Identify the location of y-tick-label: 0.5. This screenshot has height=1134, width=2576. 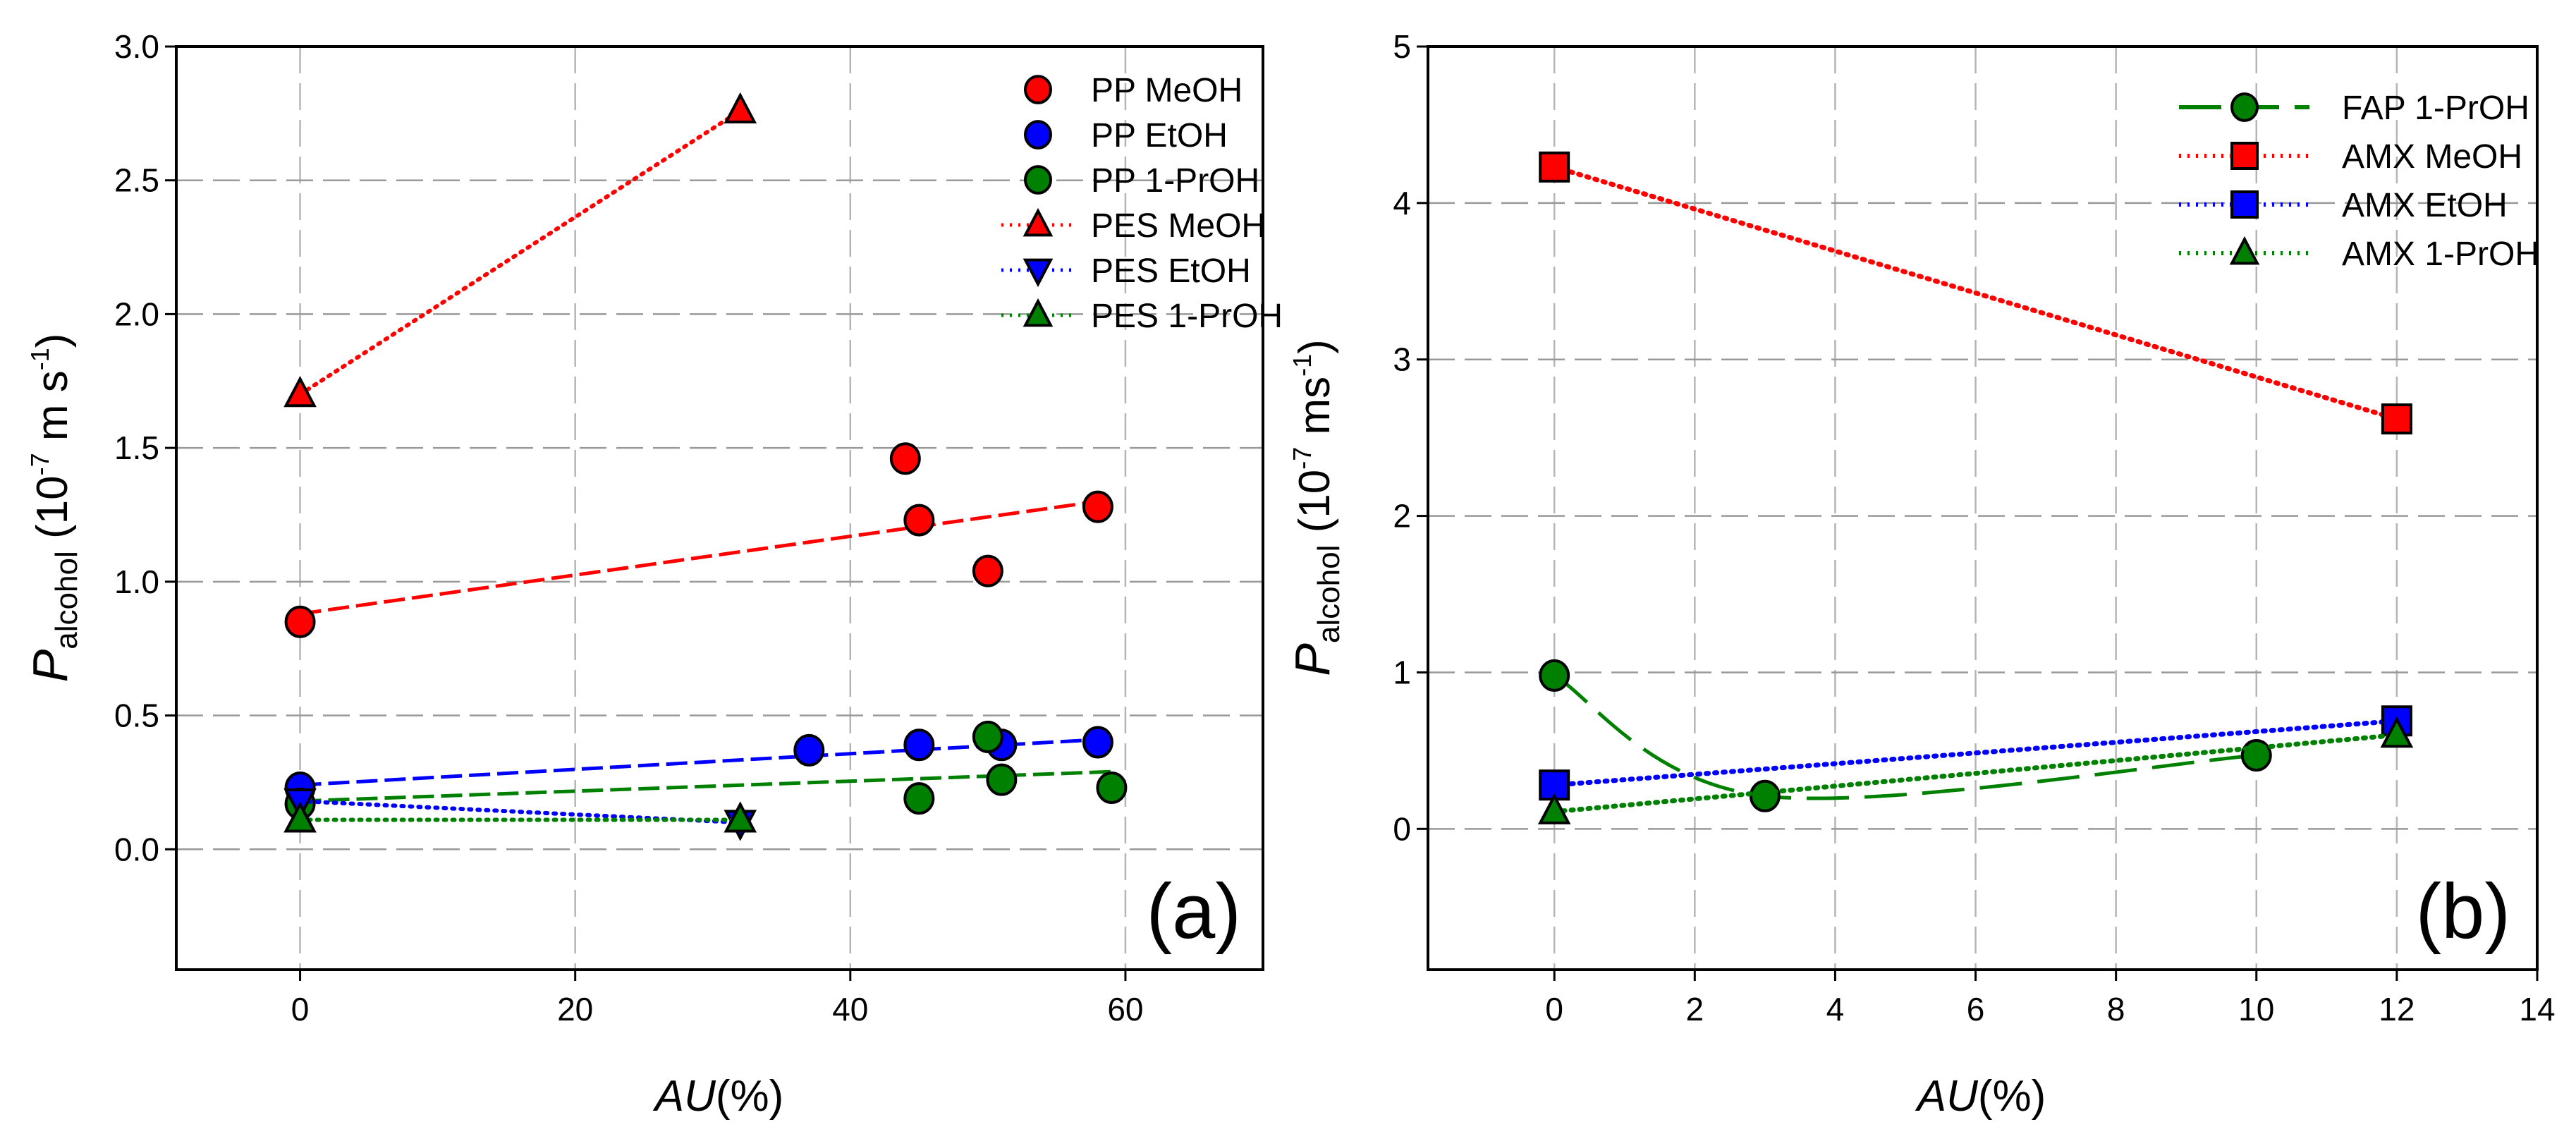
(136, 715).